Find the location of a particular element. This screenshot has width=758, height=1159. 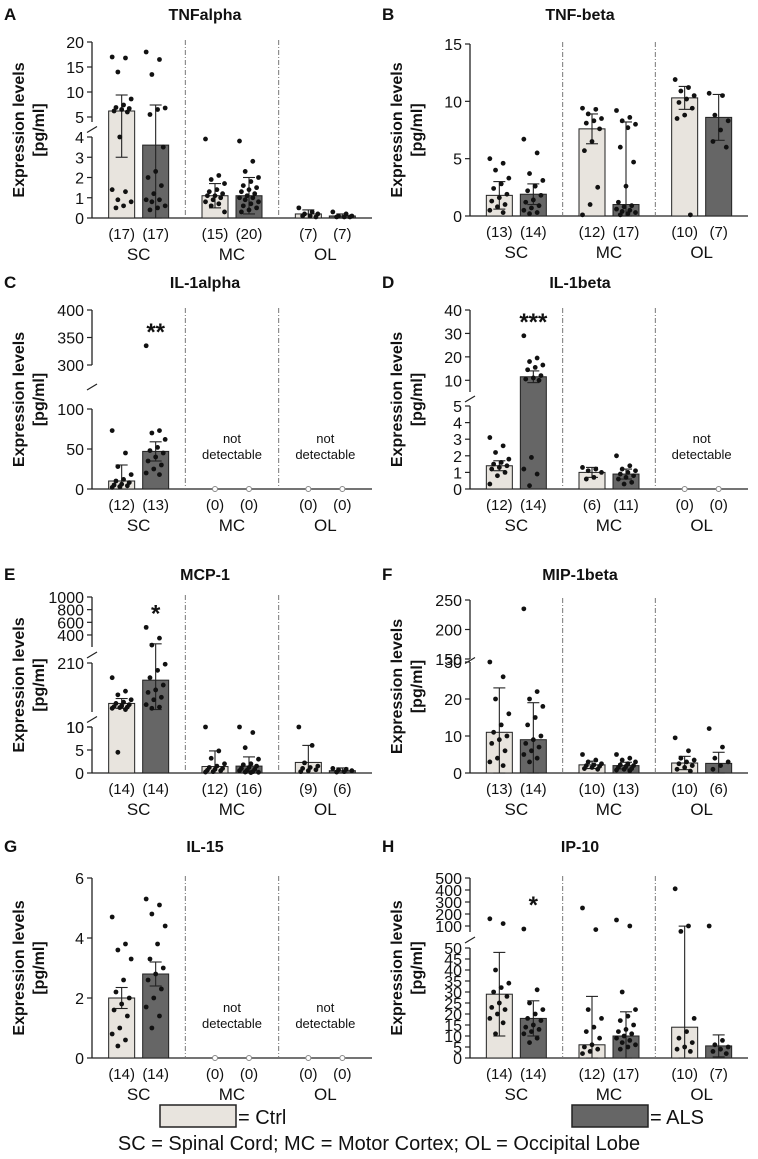

y-tick-label: 0 is located at coordinates (79, 219).